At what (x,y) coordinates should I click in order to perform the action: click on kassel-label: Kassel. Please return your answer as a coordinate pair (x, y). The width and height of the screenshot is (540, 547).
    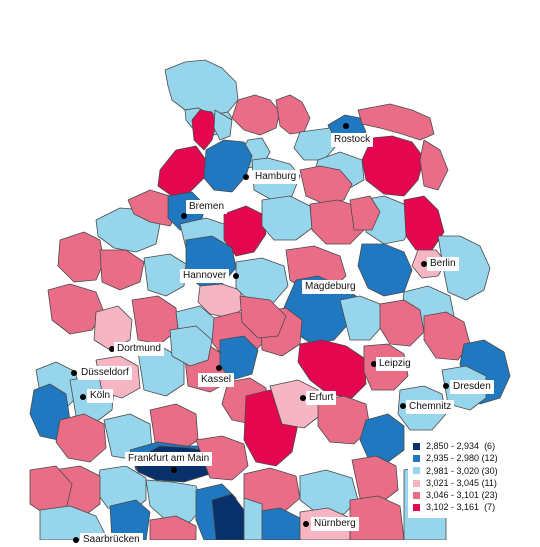
    Looking at the image, I should click on (216, 380).